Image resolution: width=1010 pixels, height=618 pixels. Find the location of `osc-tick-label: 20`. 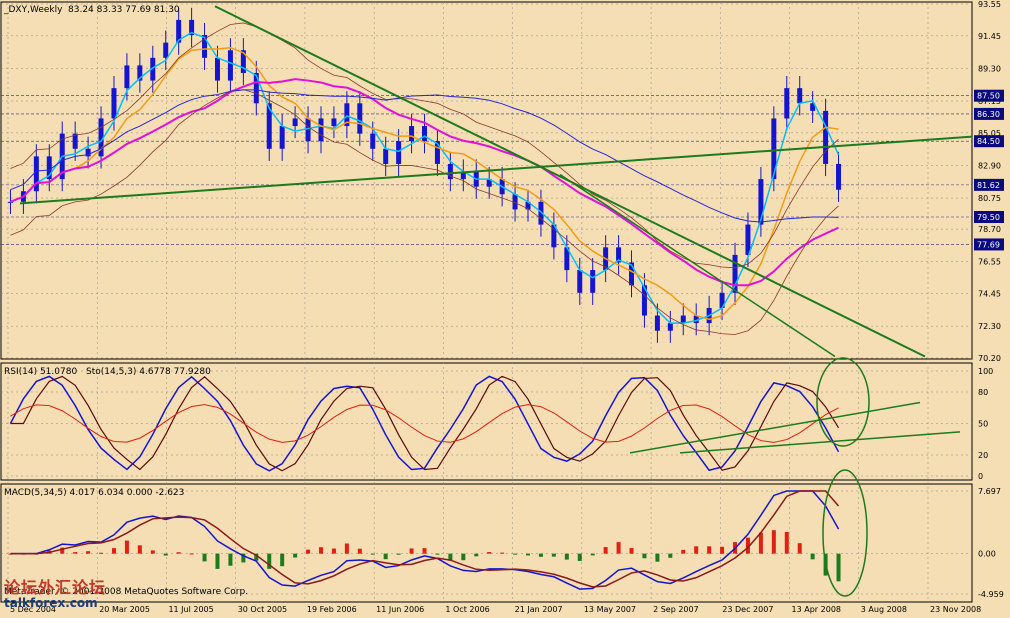

osc-tick-label: 20 is located at coordinates (983, 455).